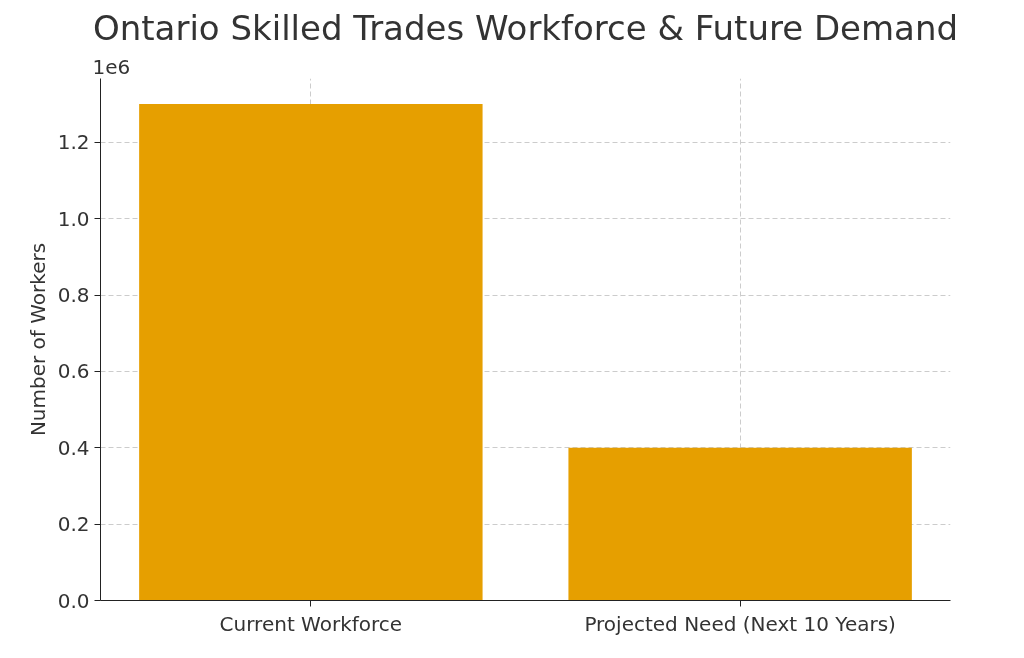  Describe the element at coordinates (73, 447) in the screenshot. I see `y-tick-label: 0.4` at that location.